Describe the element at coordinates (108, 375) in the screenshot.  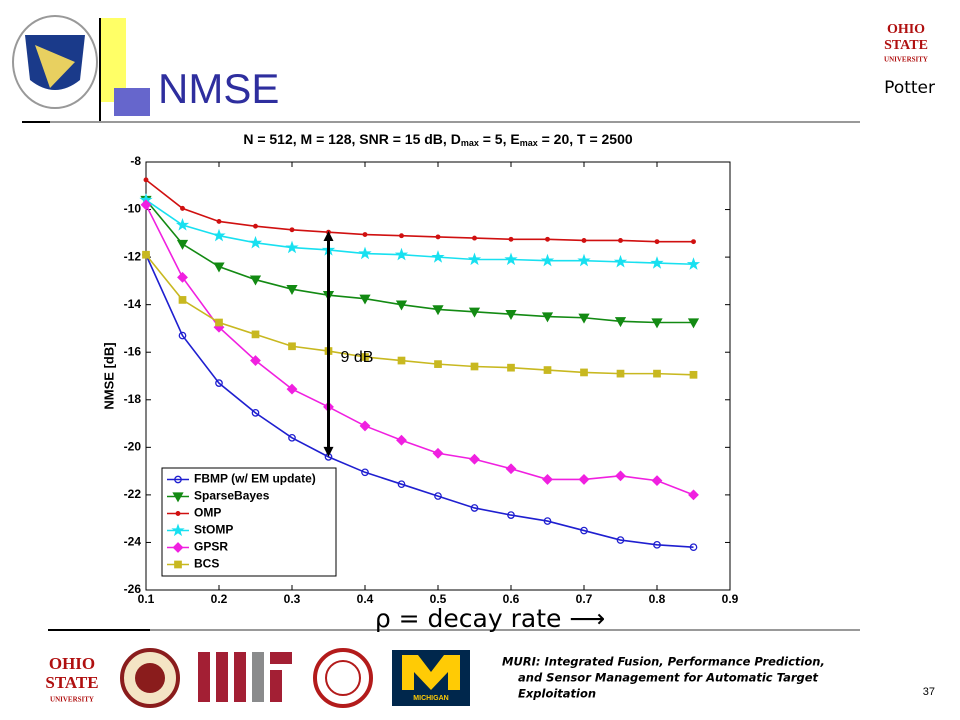
I see `y-axis-label: NMSE [dB]` at that location.